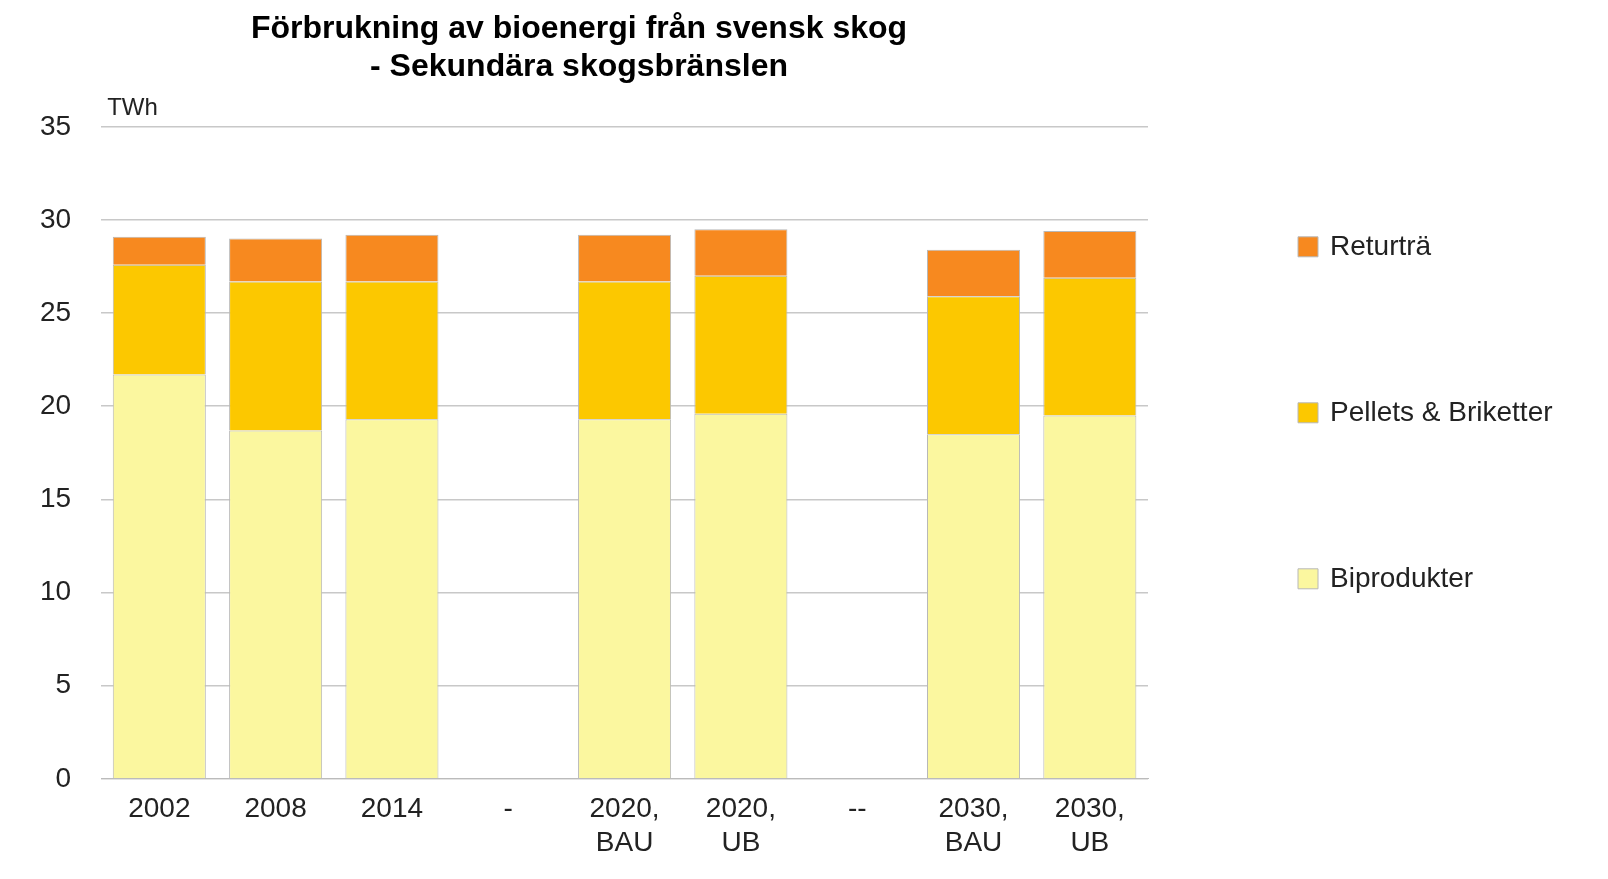  I want to click on y-tick-label: 30, so click(55, 218).